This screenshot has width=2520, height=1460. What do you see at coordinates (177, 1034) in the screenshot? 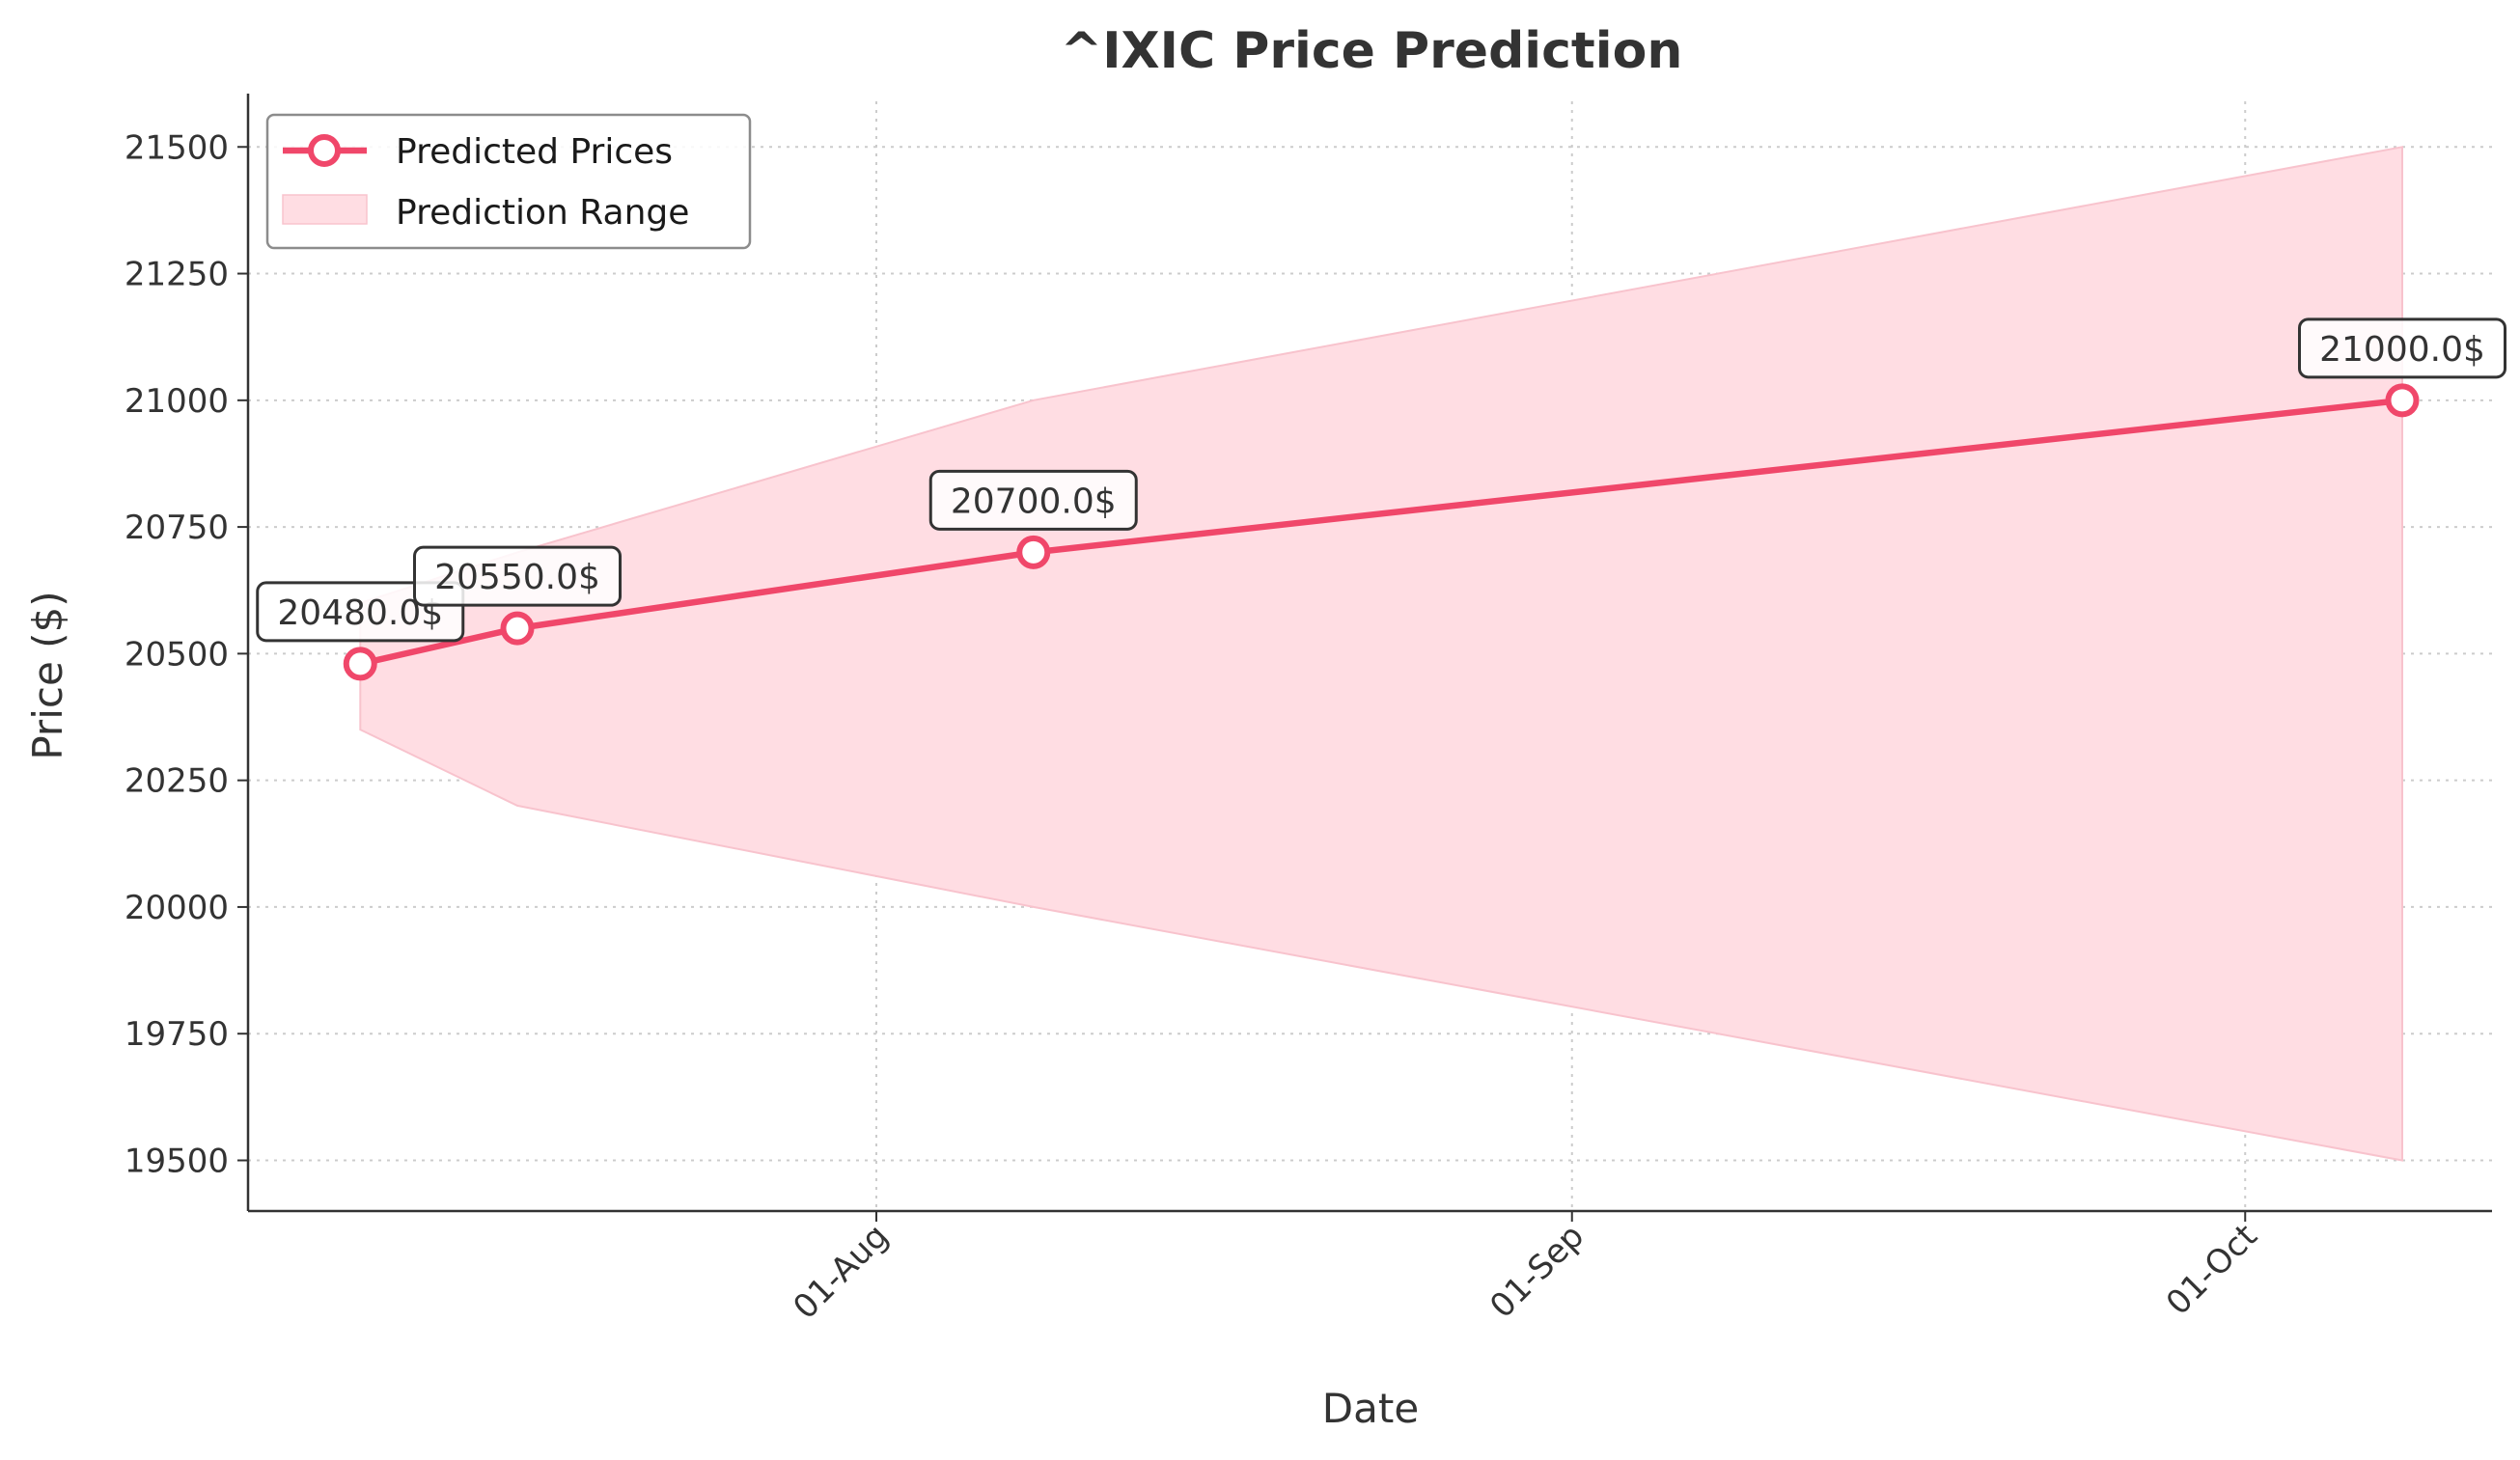
I see `y-tick-label: 19750` at bounding box center [177, 1034].